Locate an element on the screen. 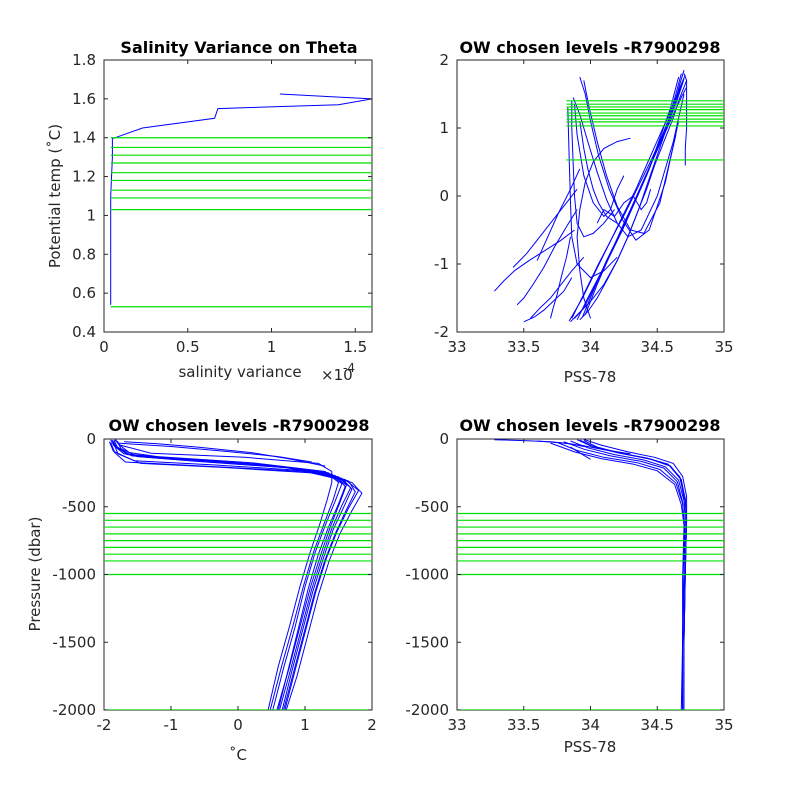 This screenshot has height=800, width=800. y-tick-label: 0.6 is located at coordinates (84, 293).